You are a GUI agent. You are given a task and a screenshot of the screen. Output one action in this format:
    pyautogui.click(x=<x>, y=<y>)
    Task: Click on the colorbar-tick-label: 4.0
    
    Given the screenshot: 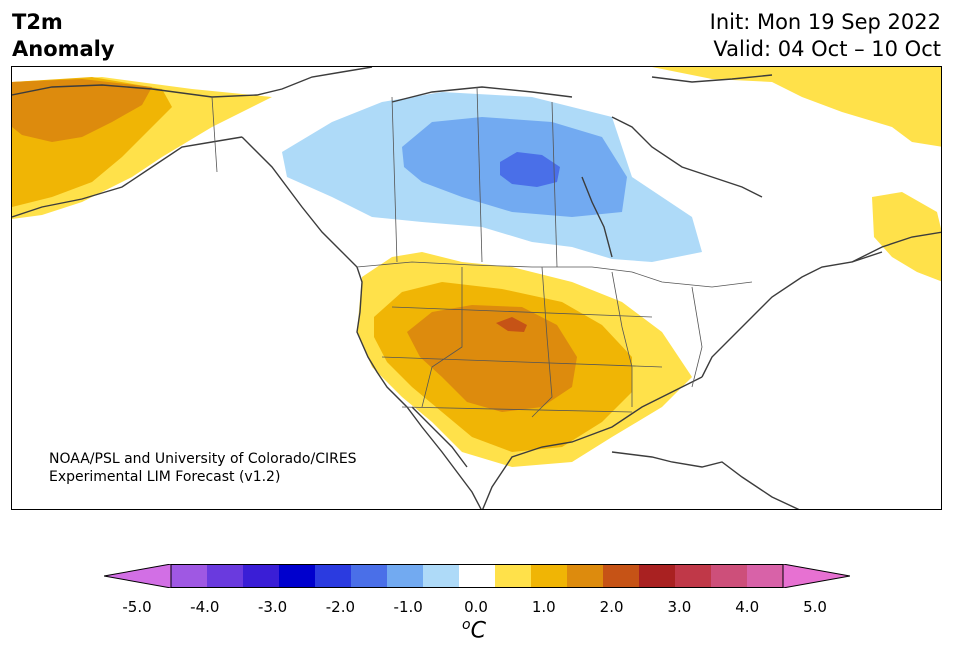 What is the action you would take?
    pyautogui.click(x=747, y=607)
    